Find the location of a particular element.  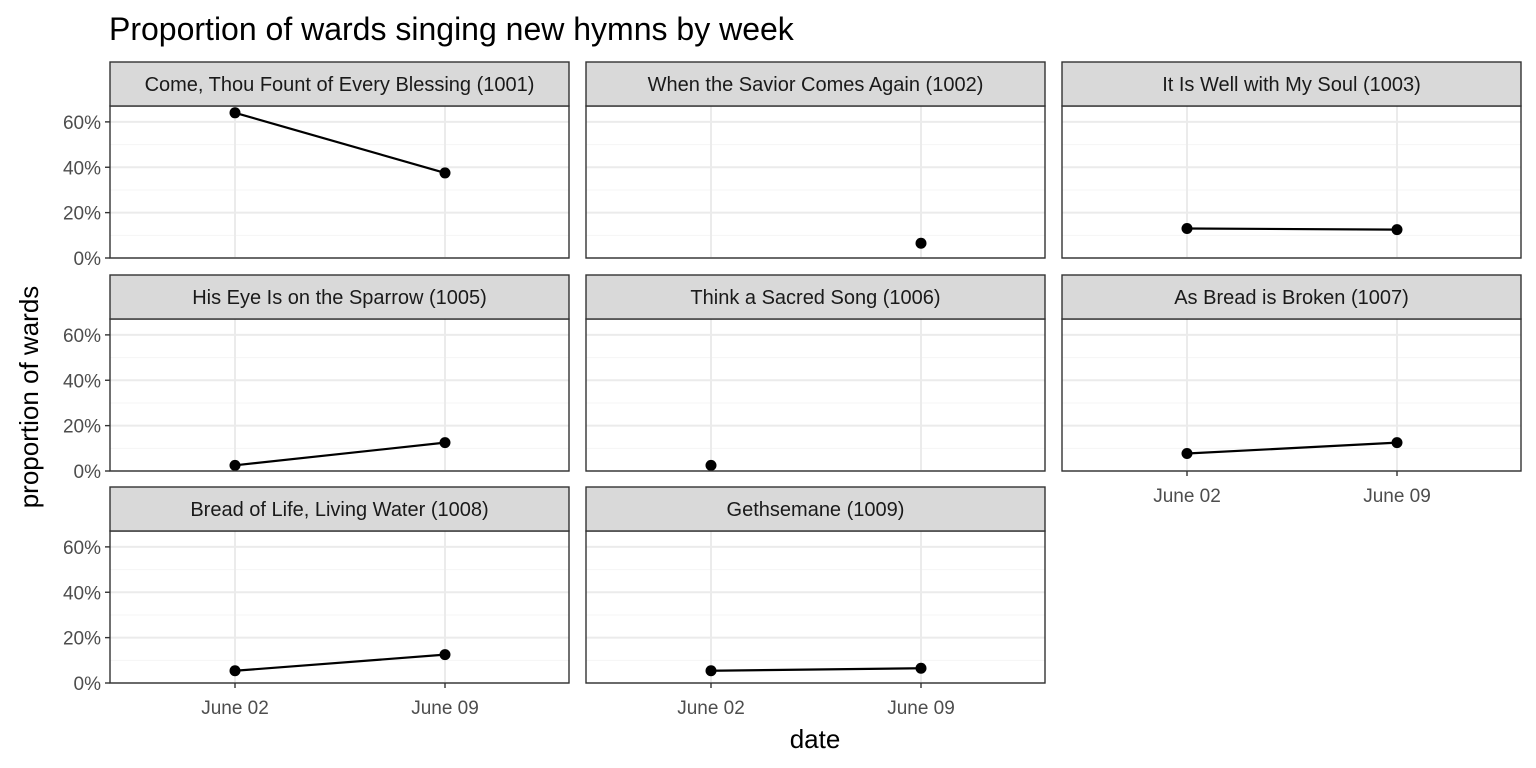

facet-panel: When the Savior Comes Again (1002) is located at coordinates (815, 160).